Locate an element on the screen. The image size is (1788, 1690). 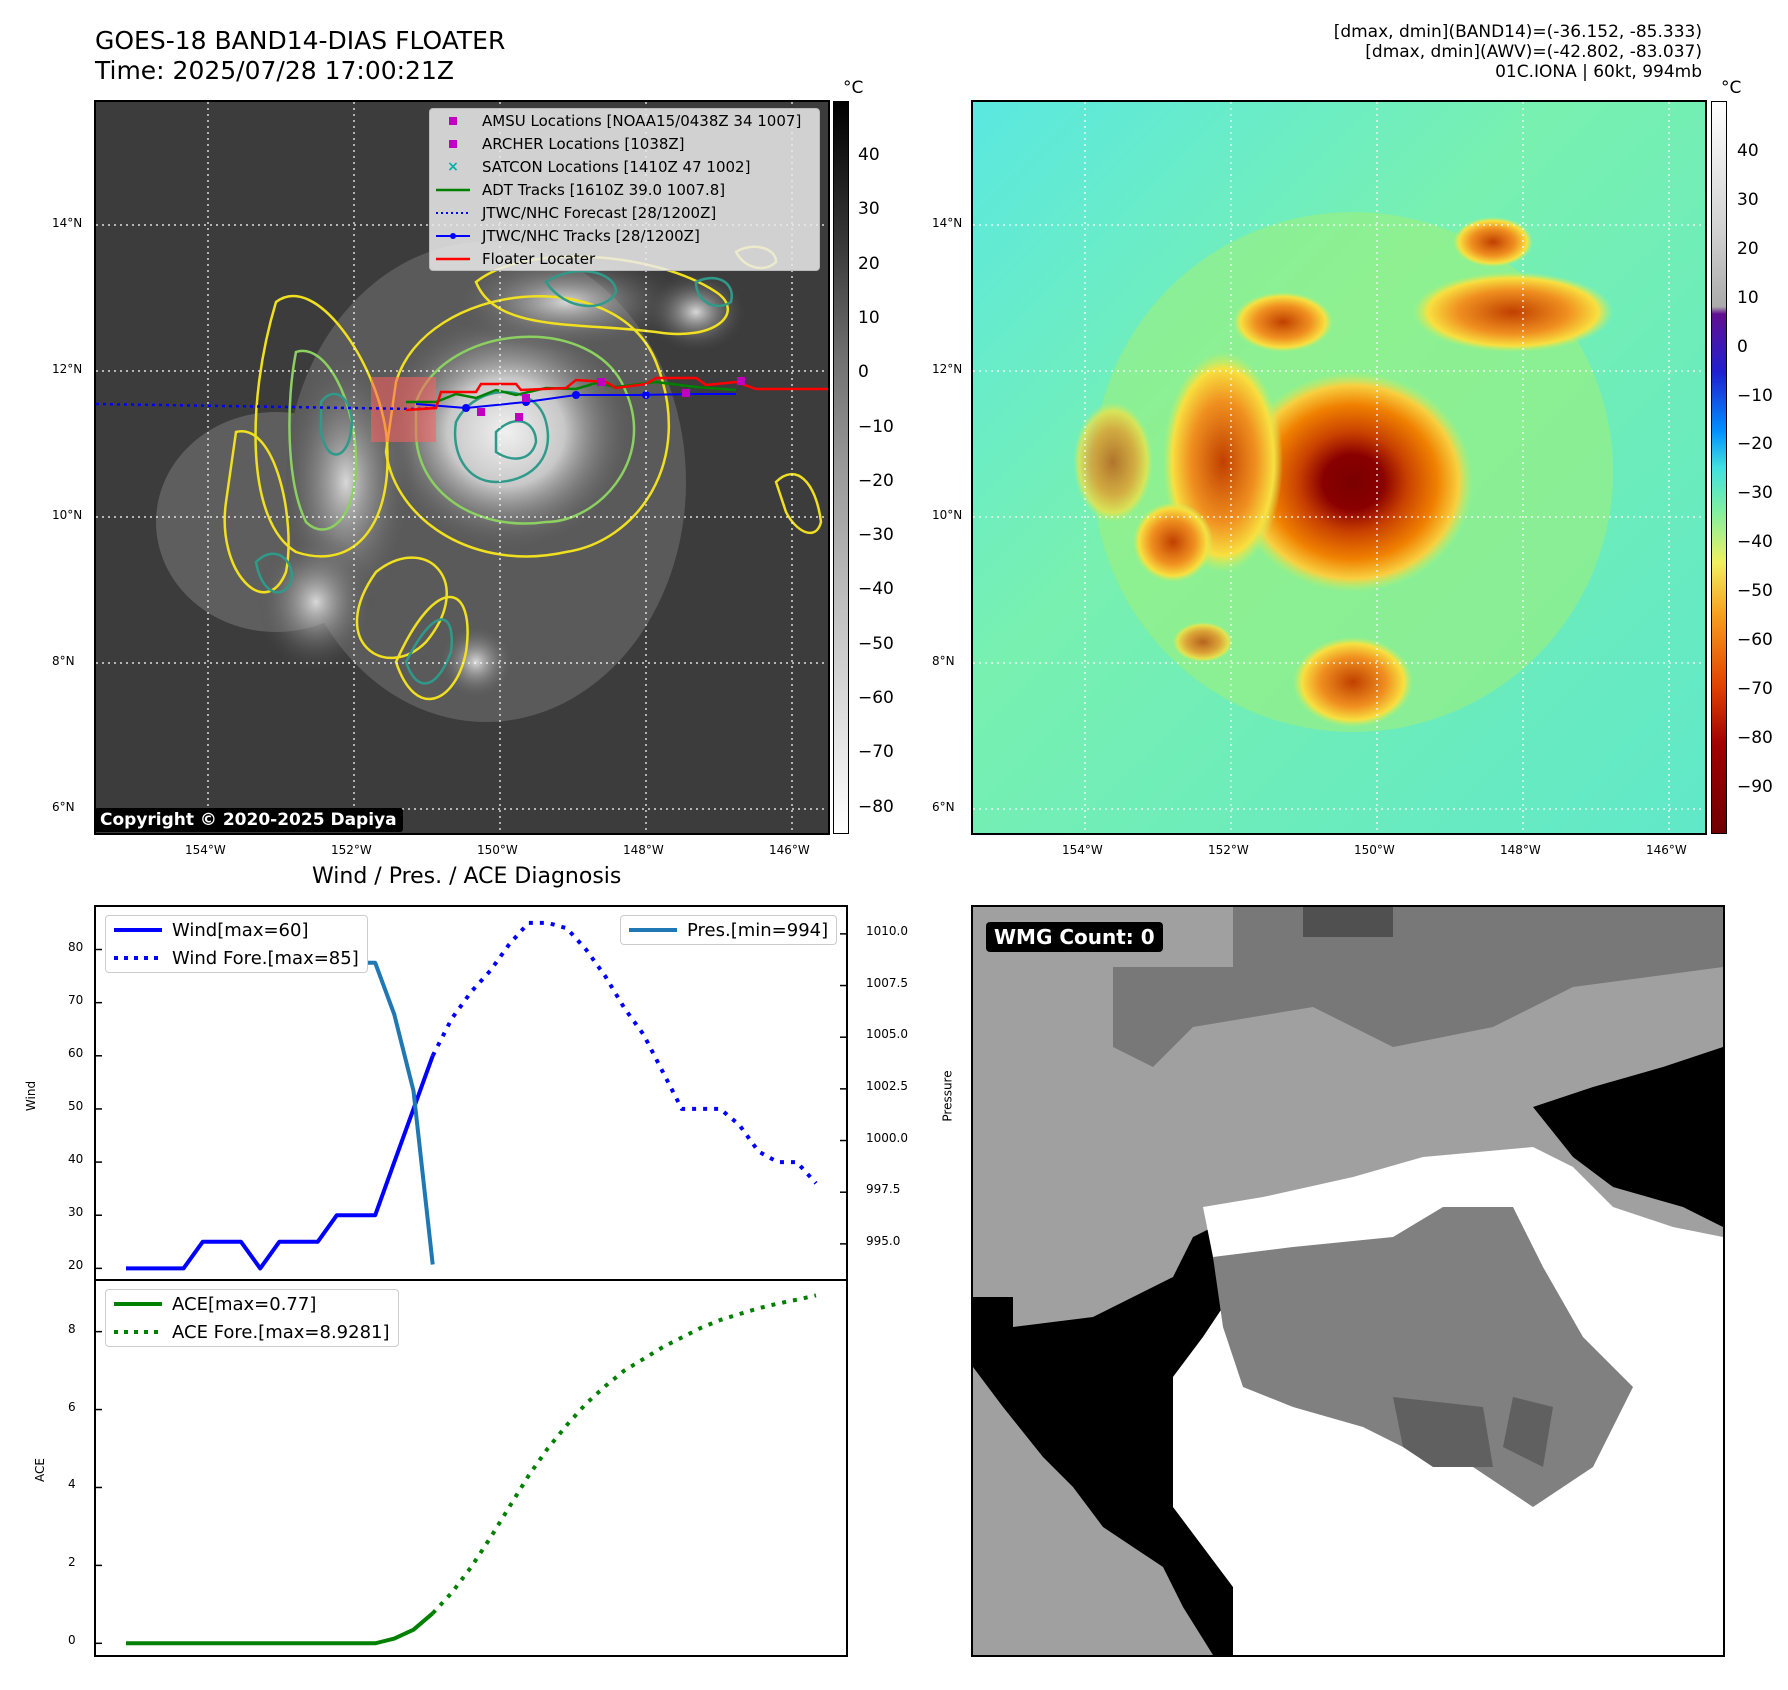
legend-item: ADT Tracks [1610Z 39.0 1007.8] is located at coordinates (624, 189).